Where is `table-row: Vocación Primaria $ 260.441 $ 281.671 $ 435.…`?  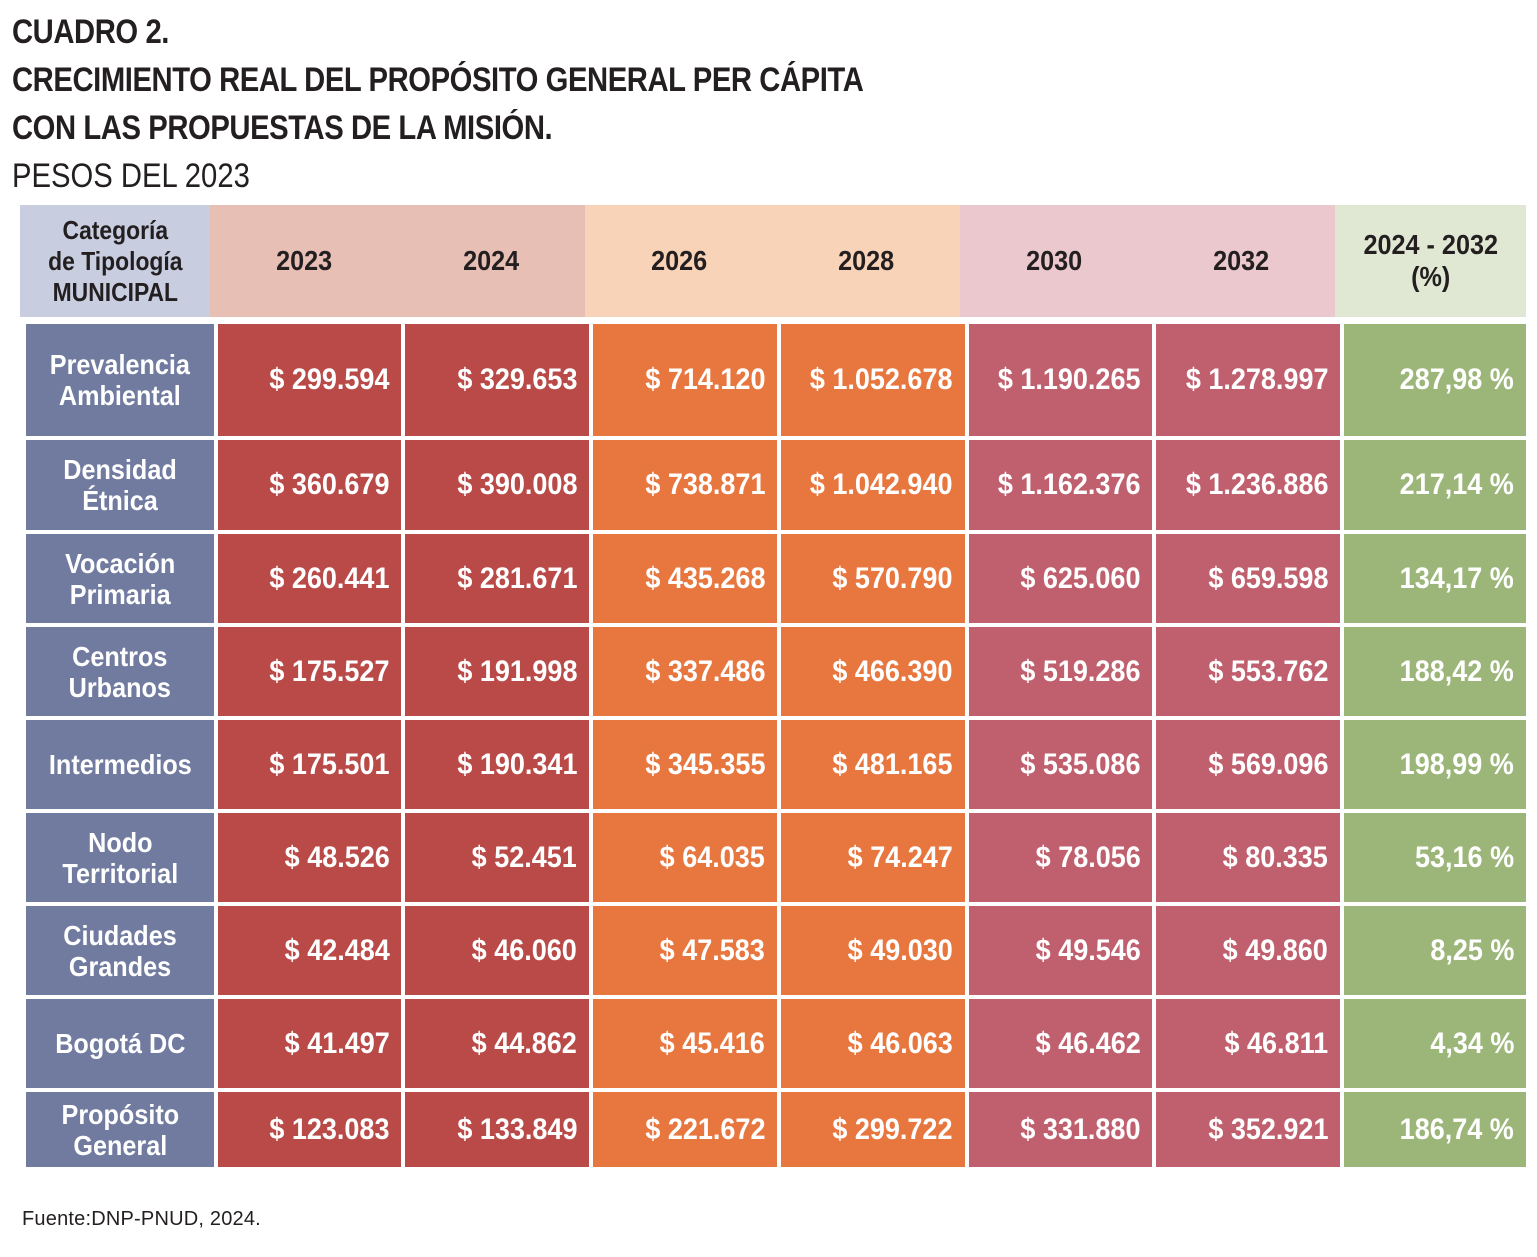
table-row: Vocación Primaria $ 260.441 $ 281.671 $ 435.… is located at coordinates (773, 578).